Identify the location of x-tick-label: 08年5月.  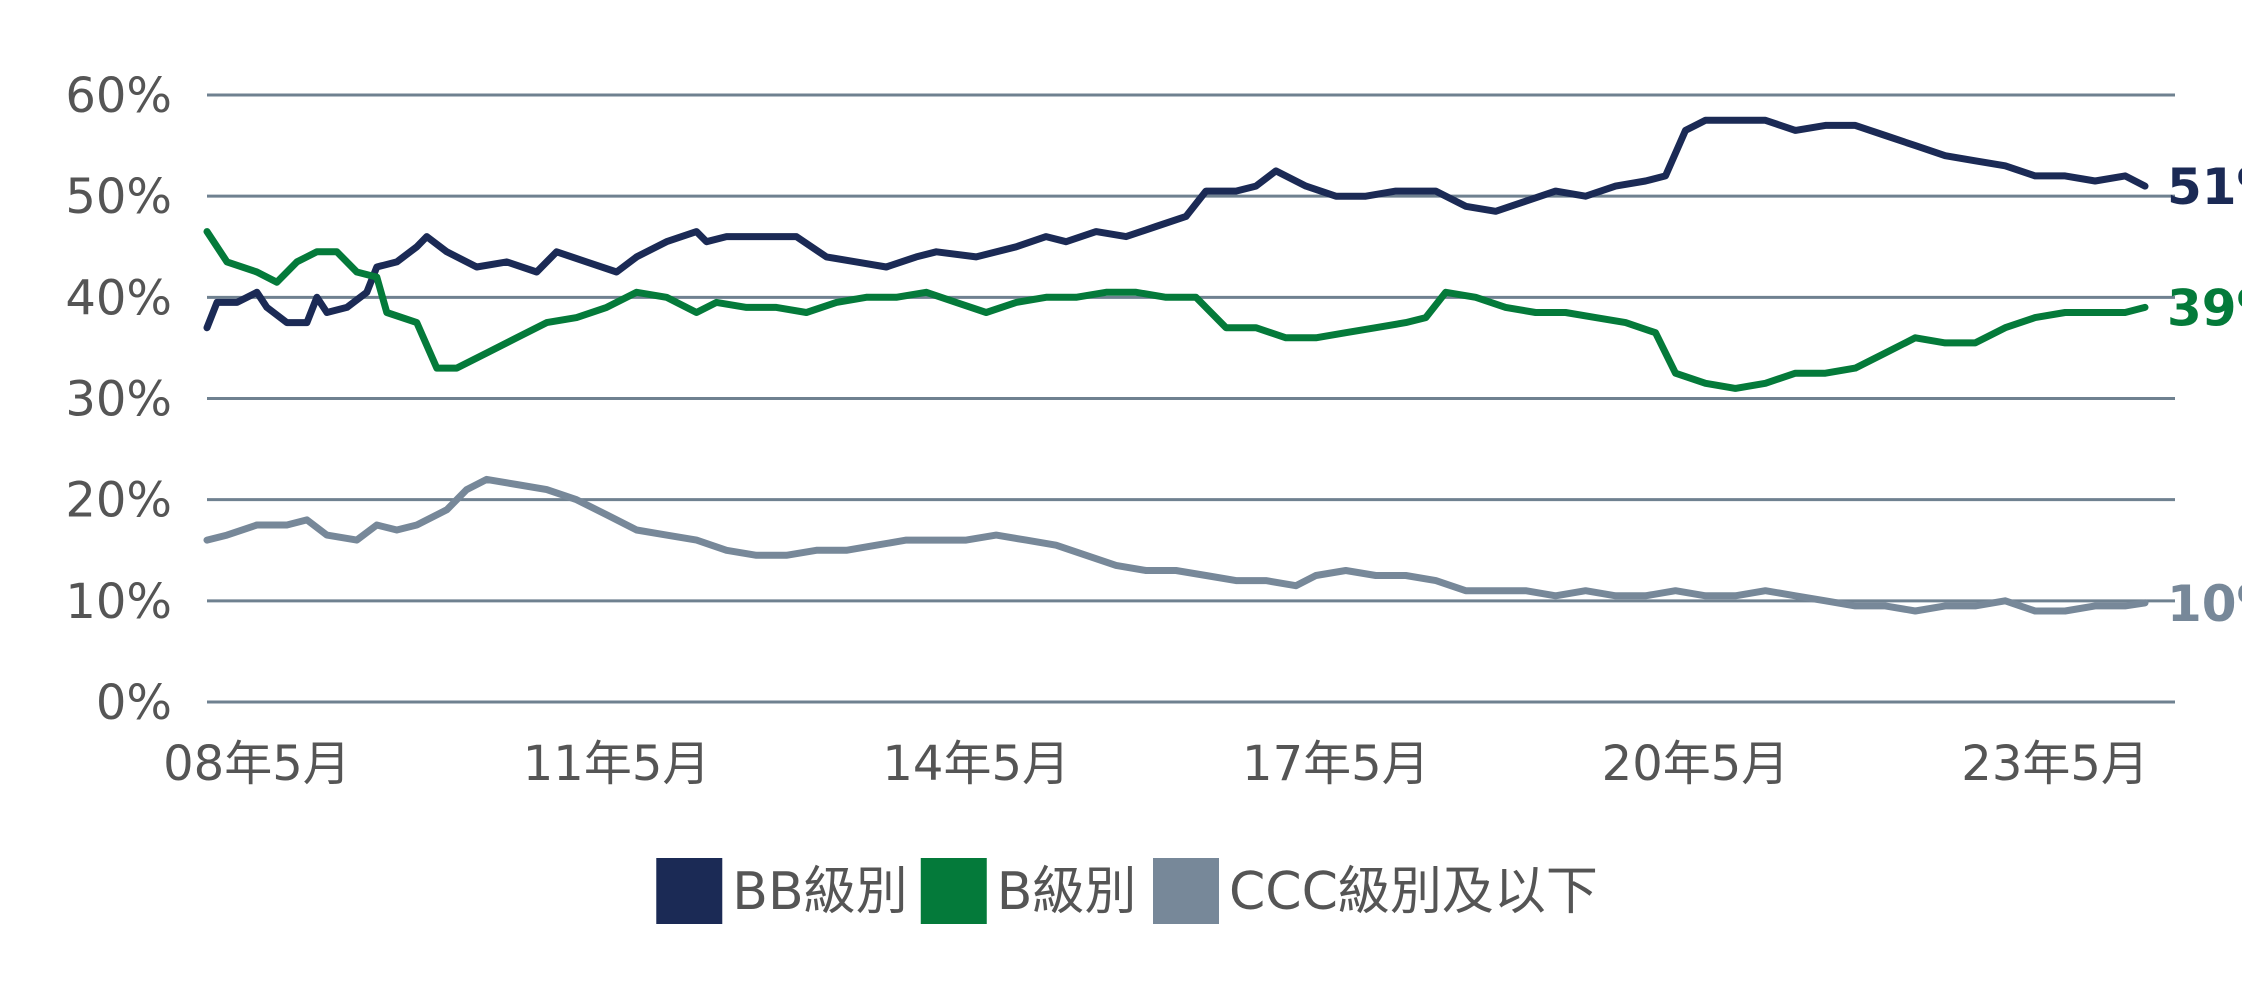
(257, 764).